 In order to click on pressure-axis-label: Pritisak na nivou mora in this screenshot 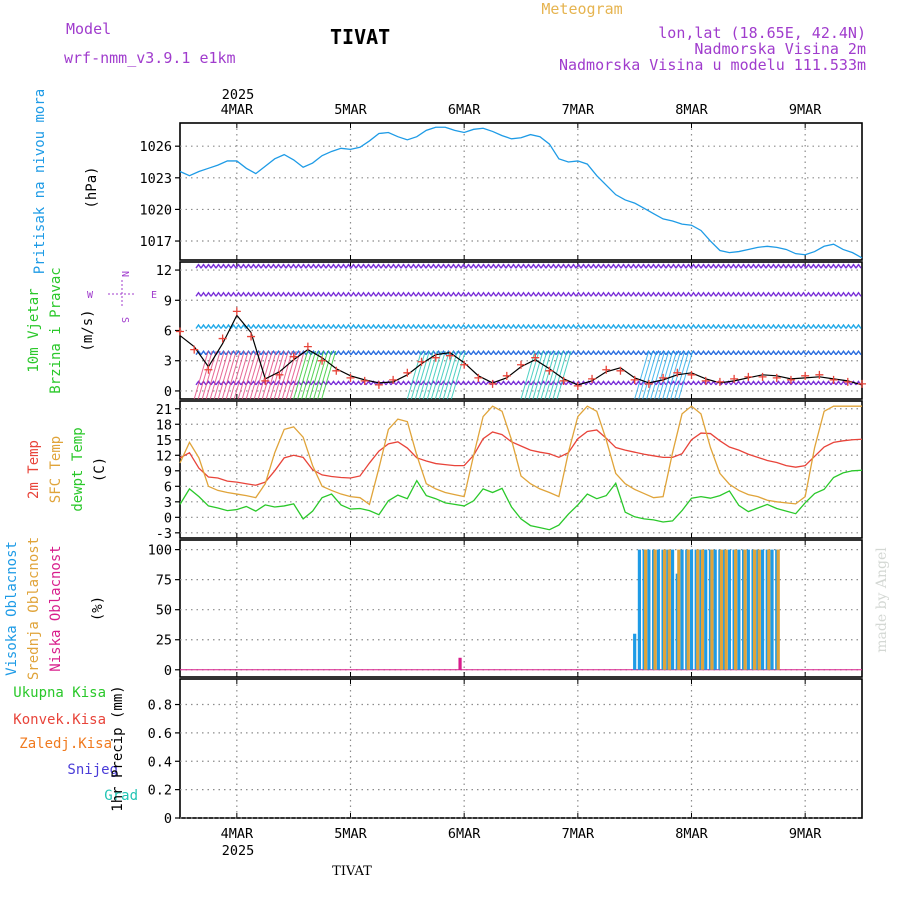, I will do `click(40, 181)`.